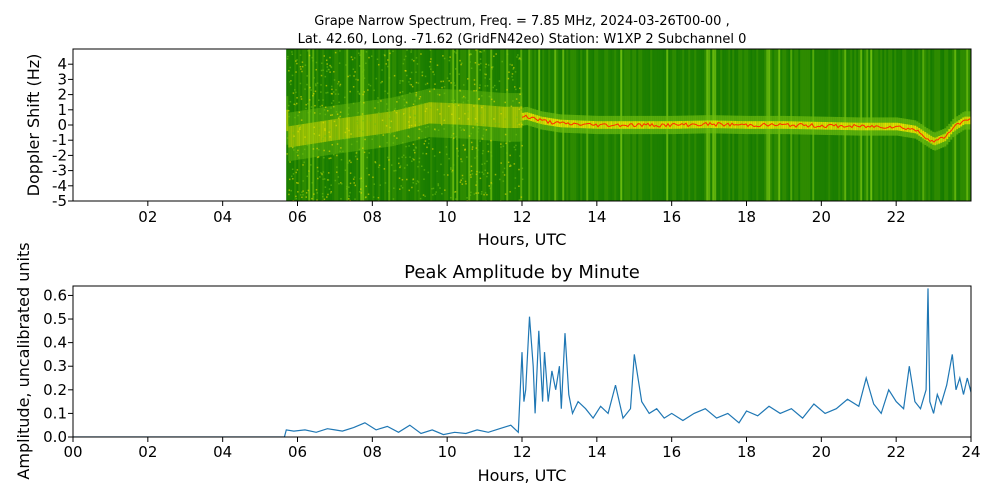  What do you see at coordinates (821, 217) in the screenshot?
I see `spectrogram-x-tick-label: 20` at bounding box center [821, 217].